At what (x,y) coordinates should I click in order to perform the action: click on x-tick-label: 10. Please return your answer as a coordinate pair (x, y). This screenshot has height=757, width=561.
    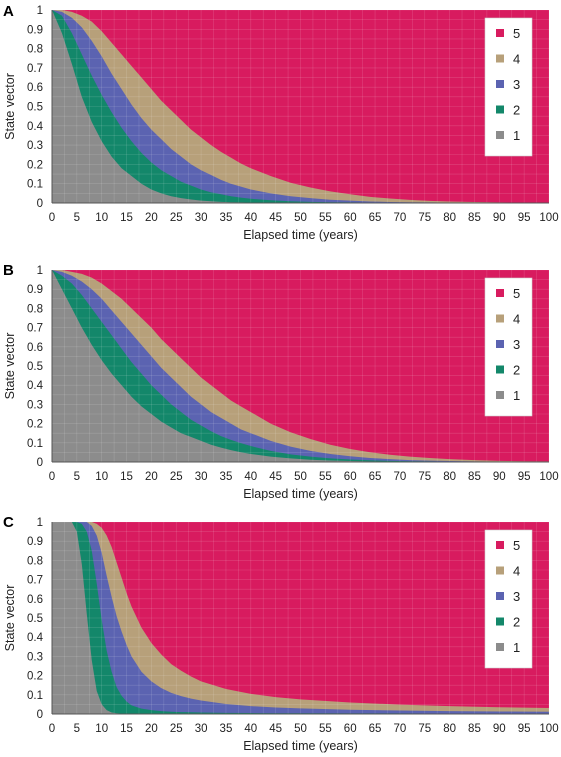
    Looking at the image, I should click on (101, 218).